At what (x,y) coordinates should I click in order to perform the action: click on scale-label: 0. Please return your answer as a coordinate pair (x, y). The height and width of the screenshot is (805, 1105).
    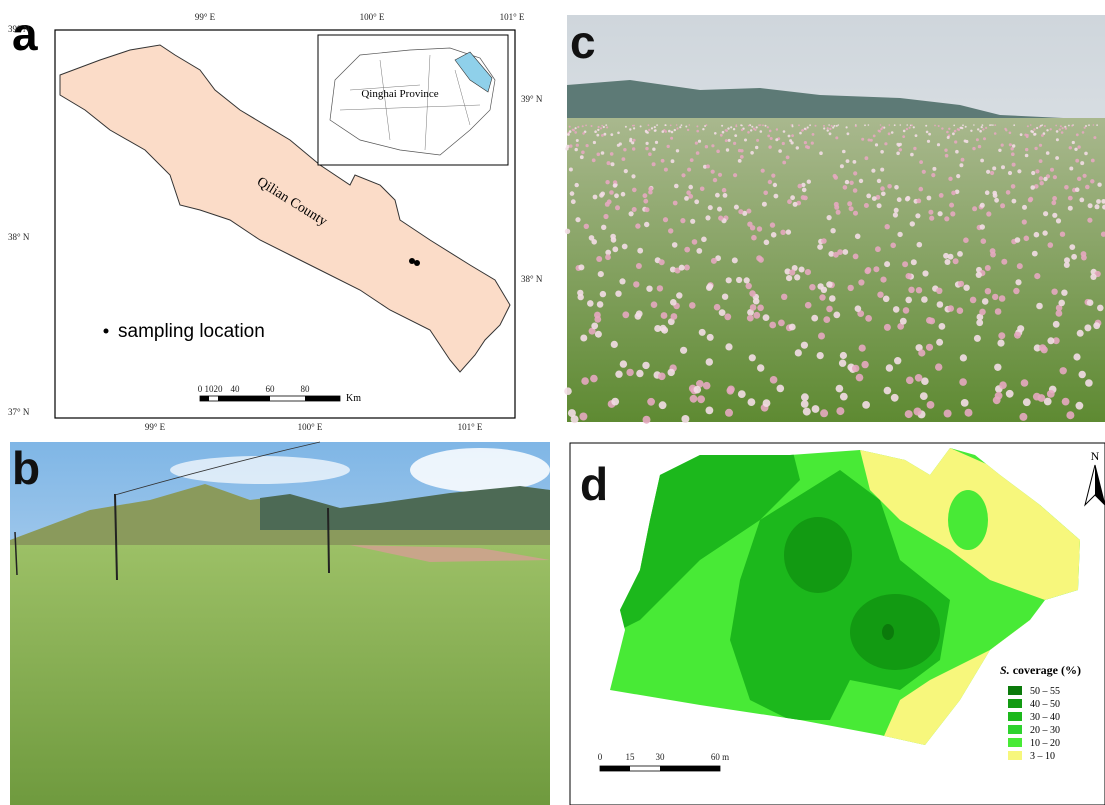
    Looking at the image, I should click on (200, 389).